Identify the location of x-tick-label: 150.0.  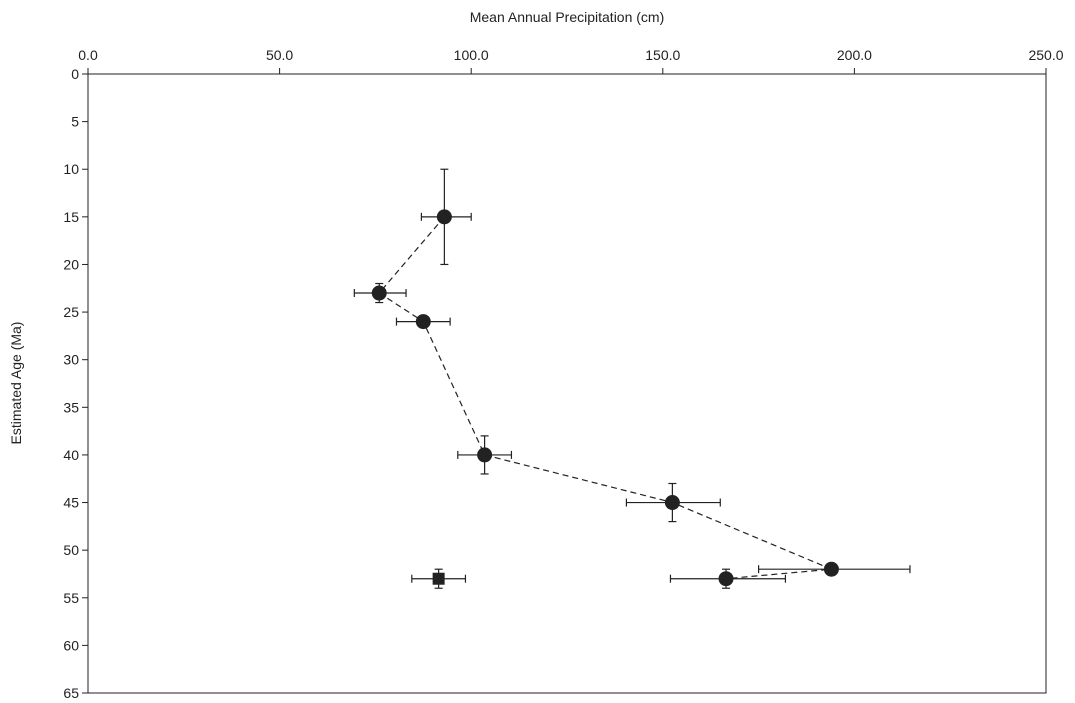
(662, 55).